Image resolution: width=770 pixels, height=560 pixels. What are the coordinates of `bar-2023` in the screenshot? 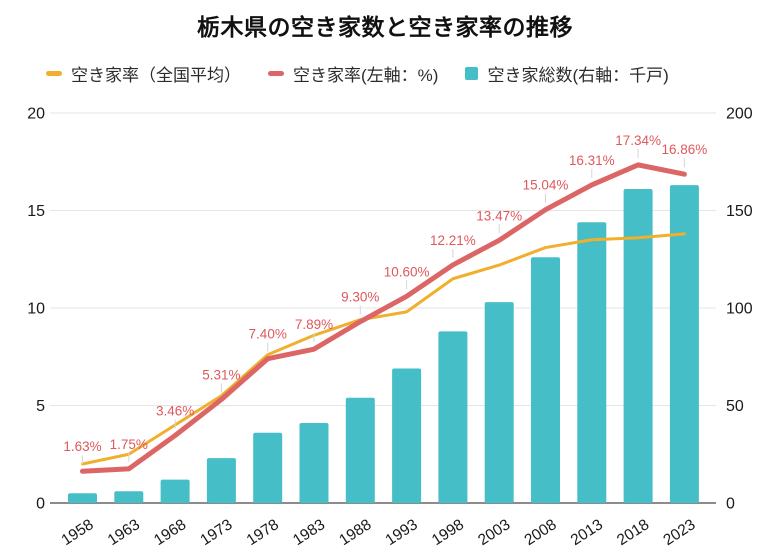 It's located at (684, 344).